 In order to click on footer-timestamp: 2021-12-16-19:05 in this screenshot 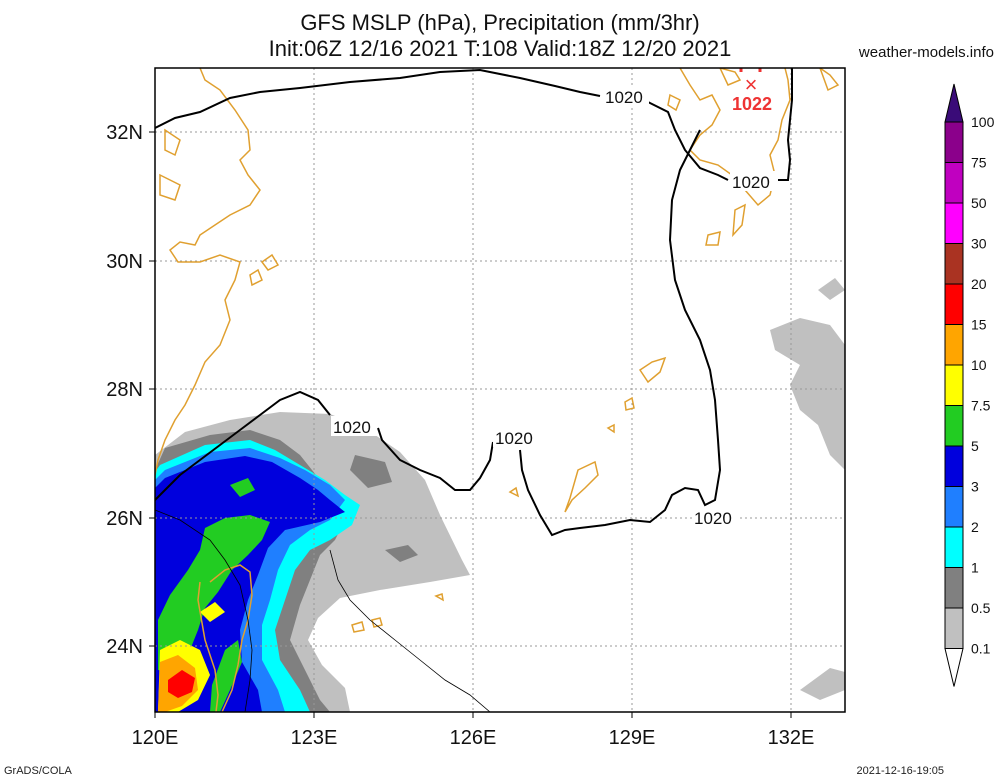, I will do `click(900, 771)`.